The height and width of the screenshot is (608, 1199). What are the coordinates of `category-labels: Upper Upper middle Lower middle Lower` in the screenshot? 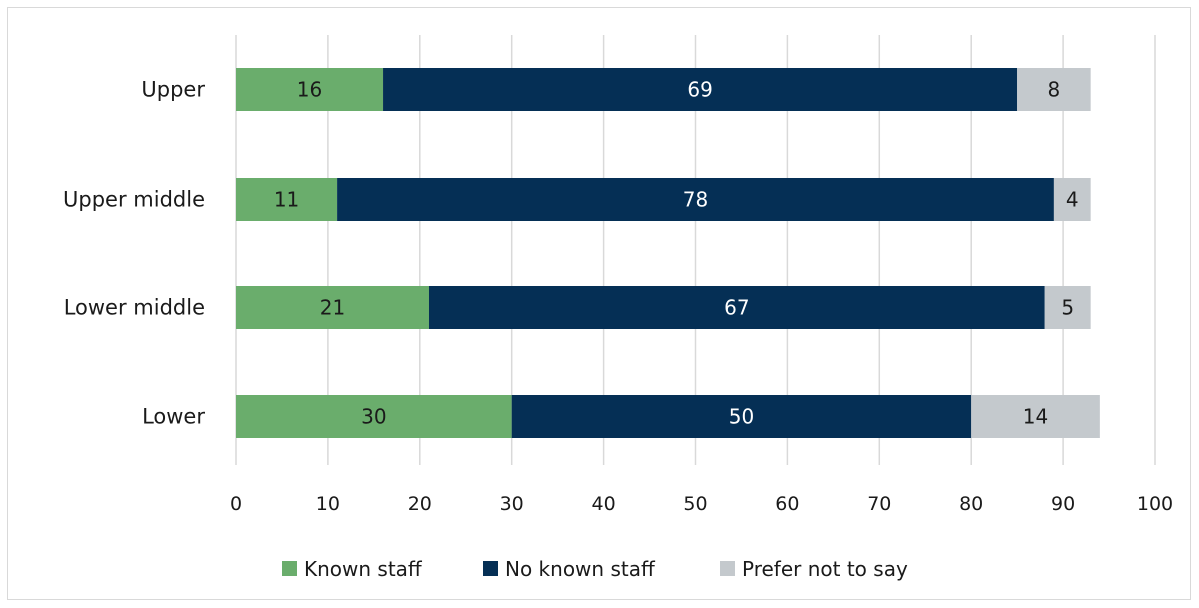 It's located at (134, 253).